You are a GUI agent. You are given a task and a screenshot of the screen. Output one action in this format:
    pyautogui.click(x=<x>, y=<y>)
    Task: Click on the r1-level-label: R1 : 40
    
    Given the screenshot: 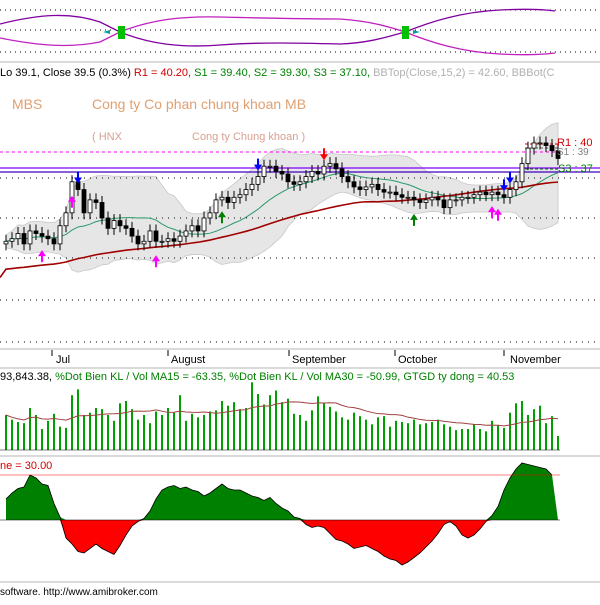 What is the action you would take?
    pyautogui.click(x=575, y=143)
    